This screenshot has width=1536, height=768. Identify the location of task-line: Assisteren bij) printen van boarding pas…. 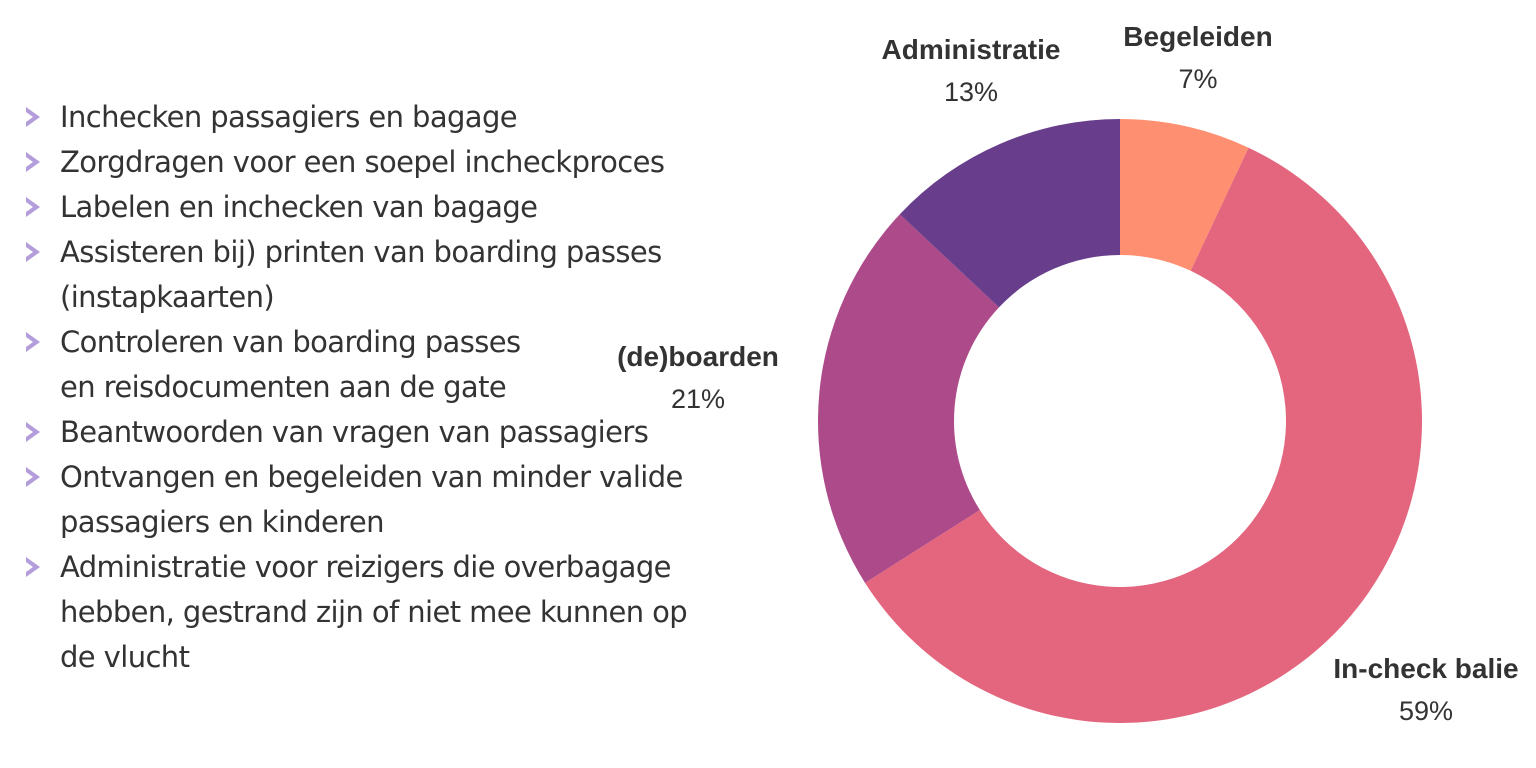
(361, 252).